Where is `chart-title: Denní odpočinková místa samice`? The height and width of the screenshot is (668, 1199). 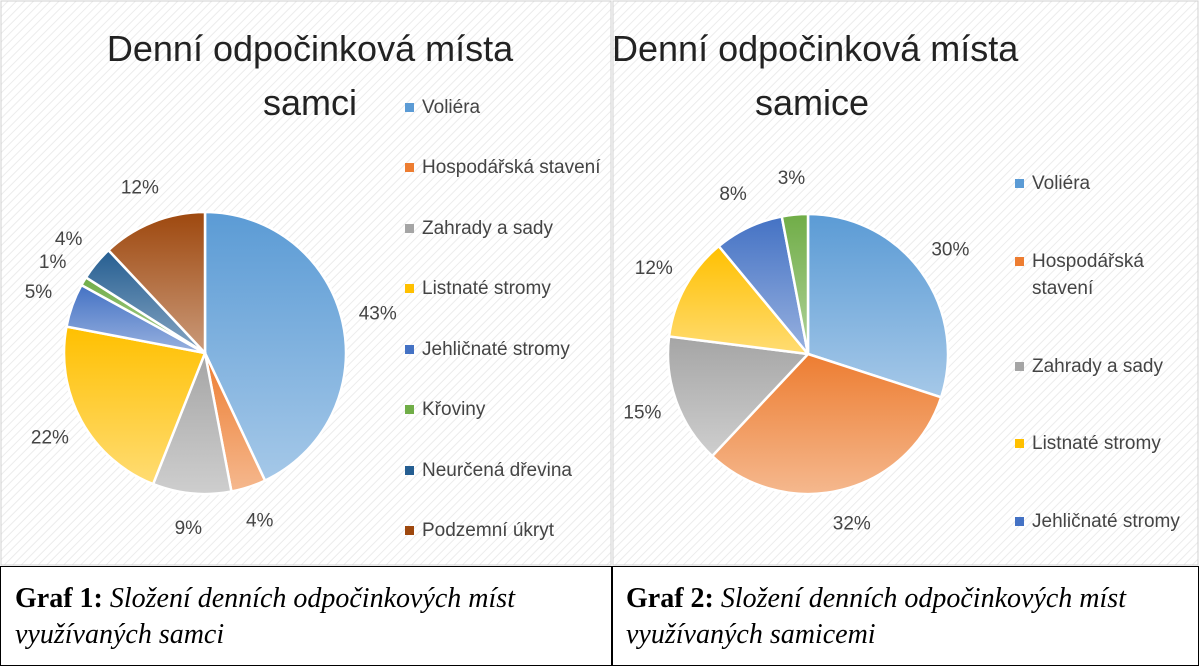
chart-title: Denní odpočinková místa samice is located at coordinates (815, 76).